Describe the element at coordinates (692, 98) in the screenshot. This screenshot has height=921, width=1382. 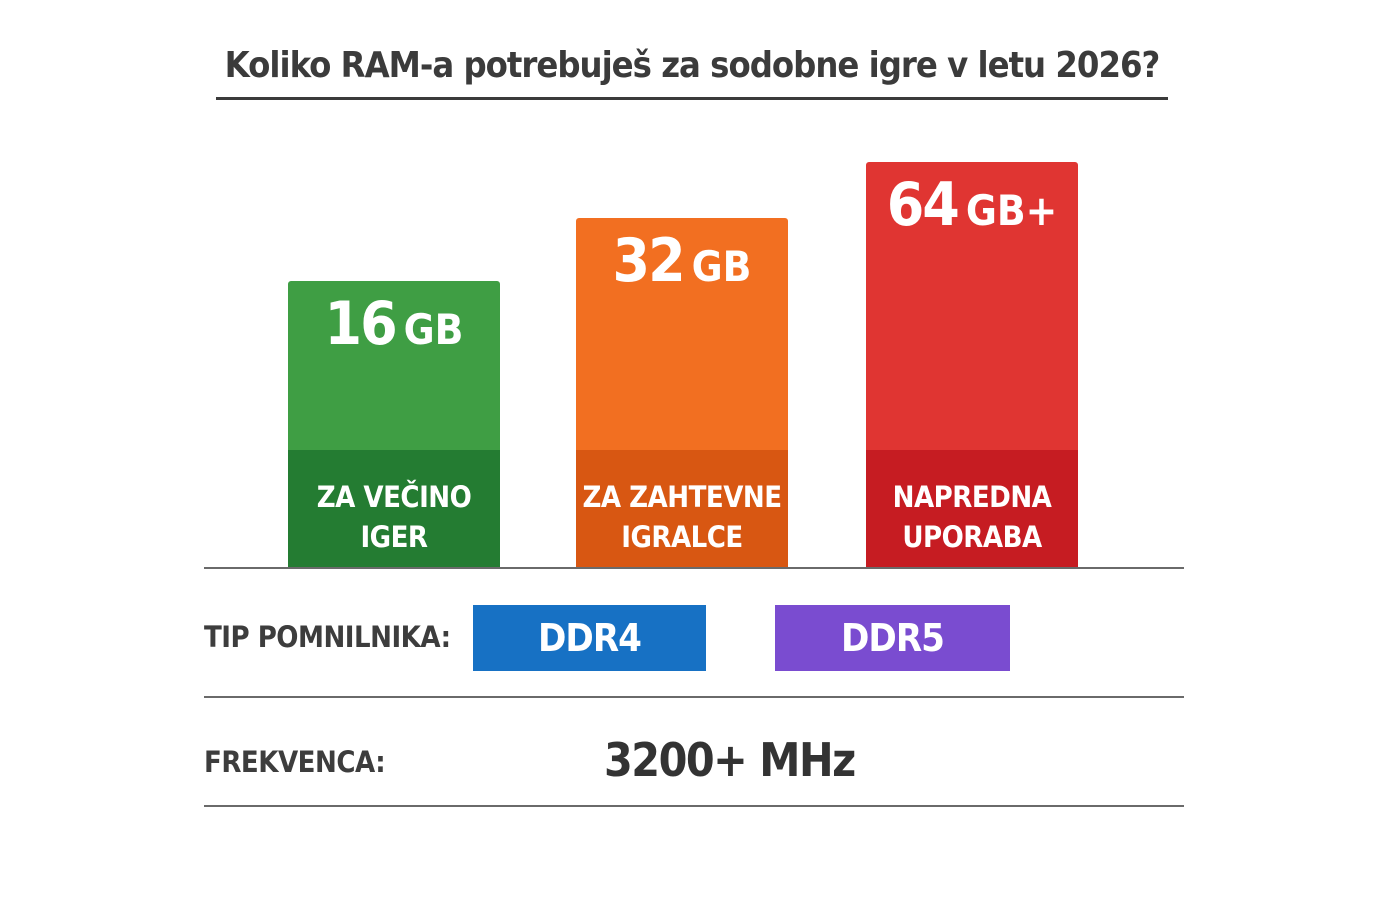
I see `title-underline` at that location.